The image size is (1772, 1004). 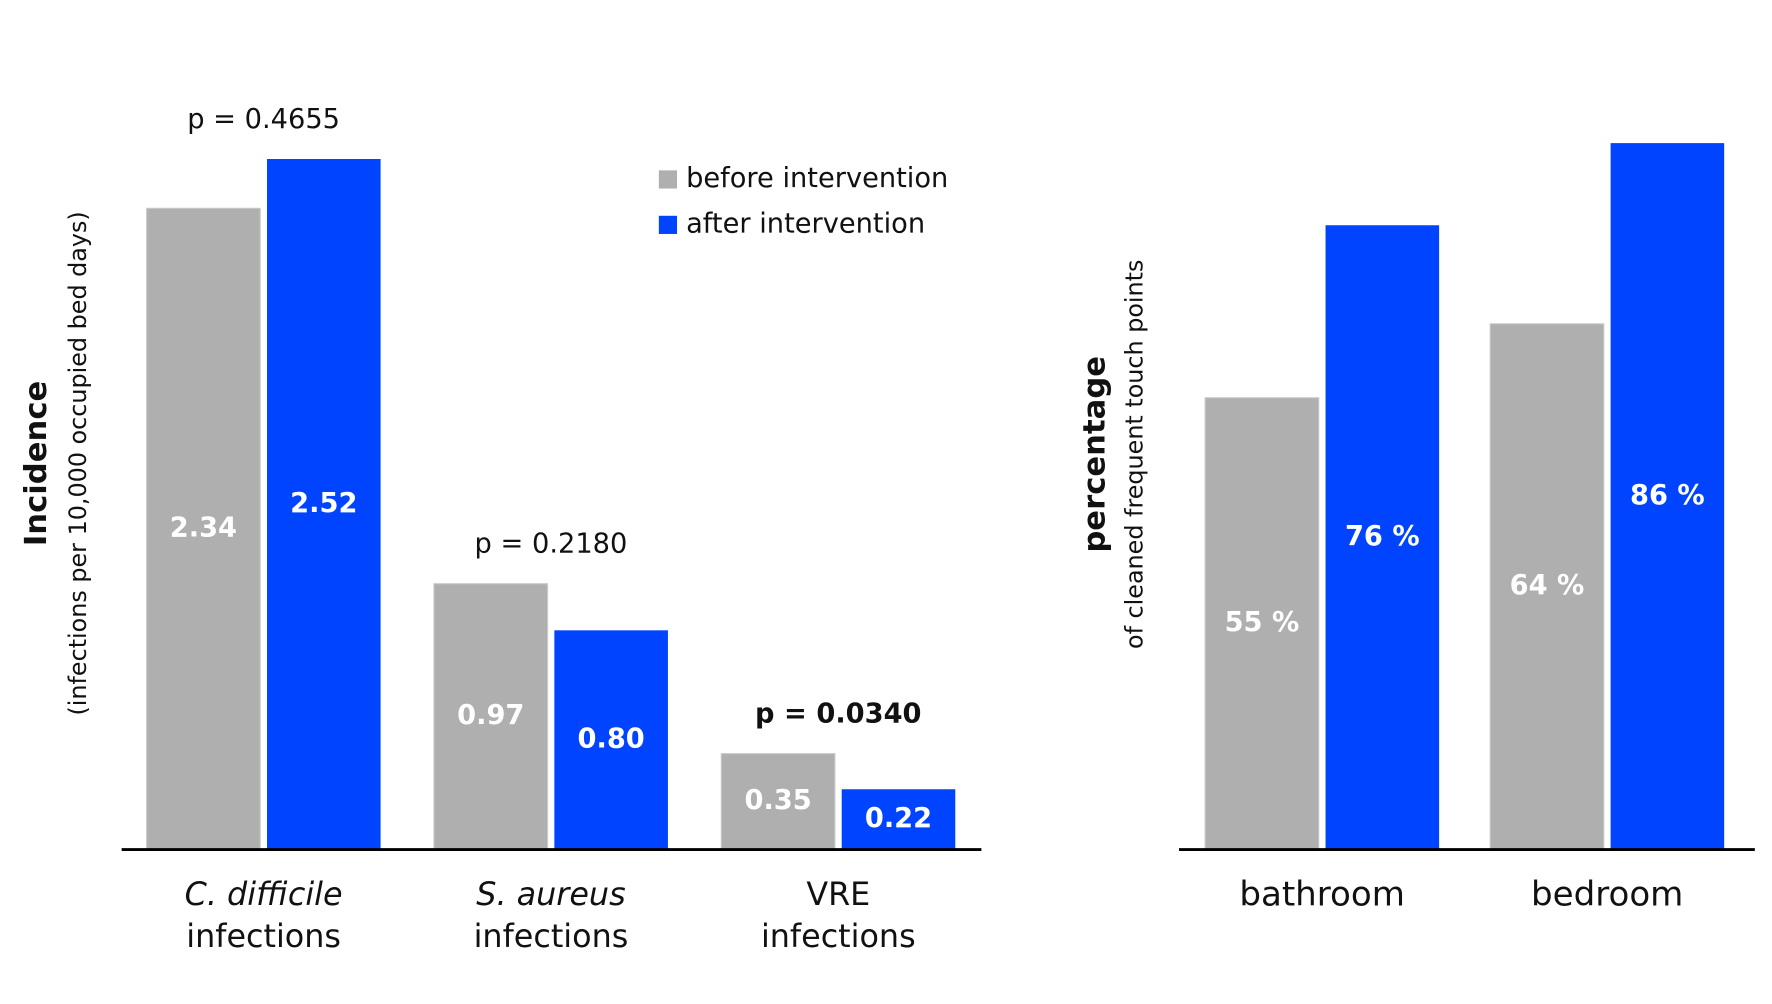 I want to click on legend-label: after intervention, so click(x=805, y=223).